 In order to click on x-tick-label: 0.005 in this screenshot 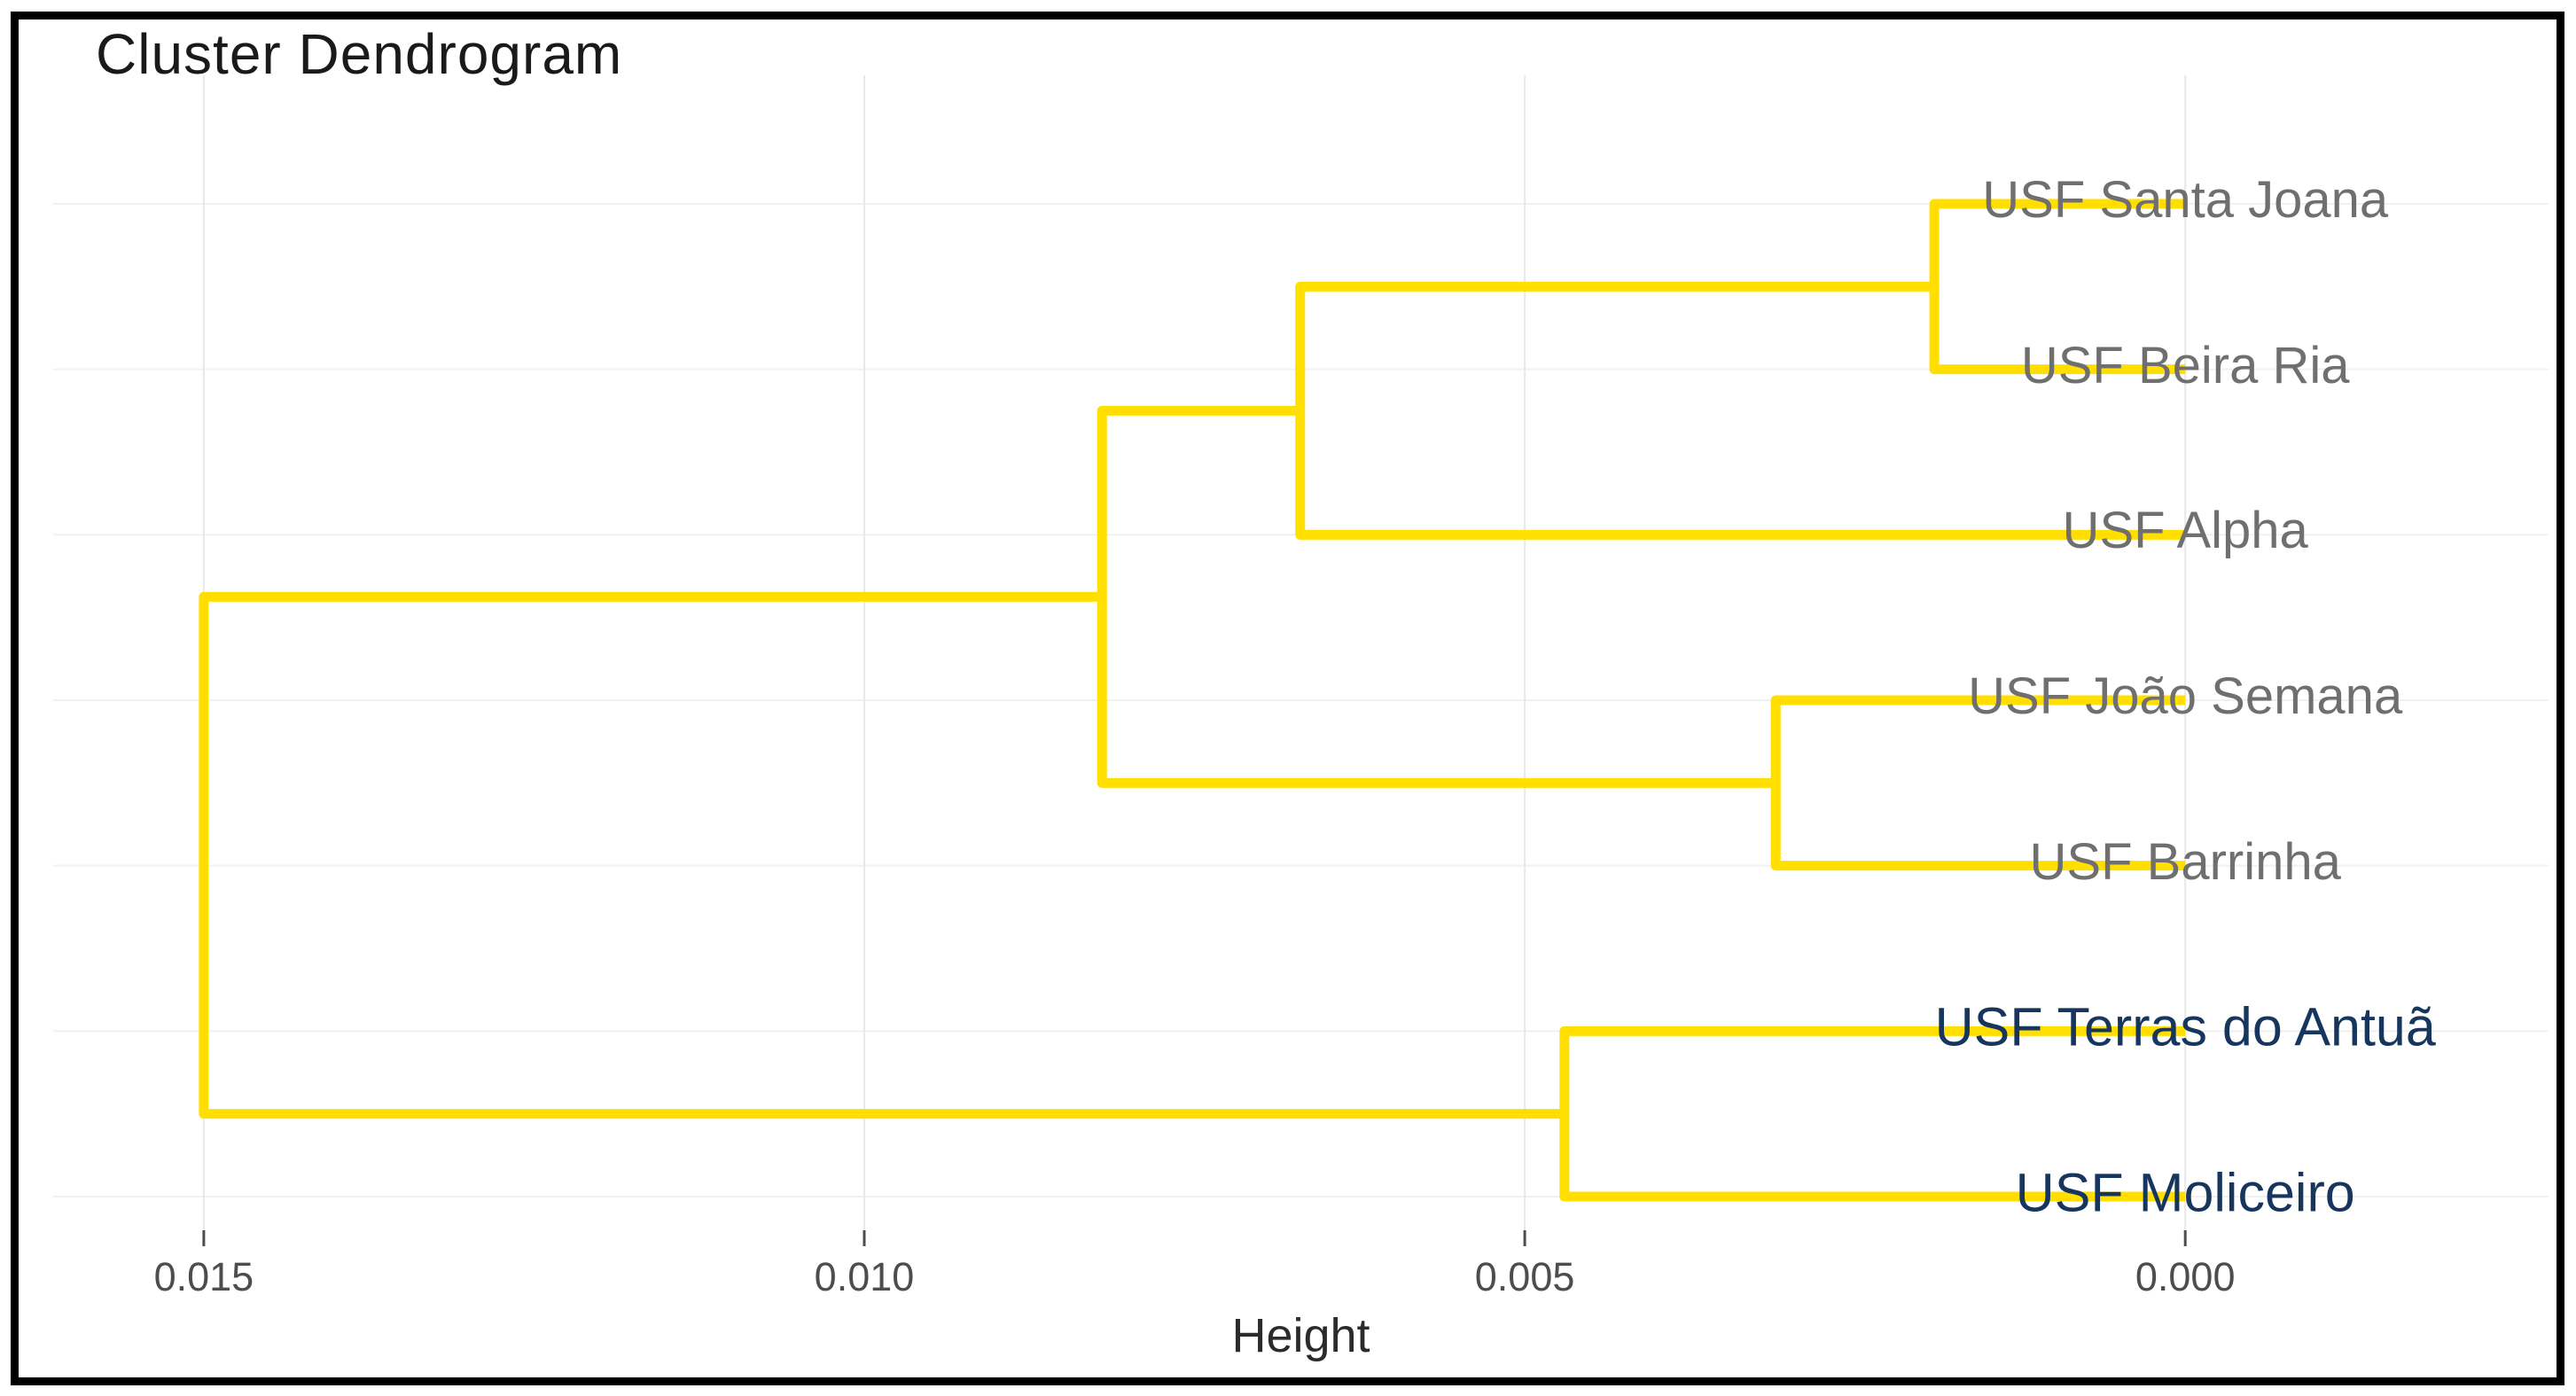, I will do `click(1524, 1276)`.